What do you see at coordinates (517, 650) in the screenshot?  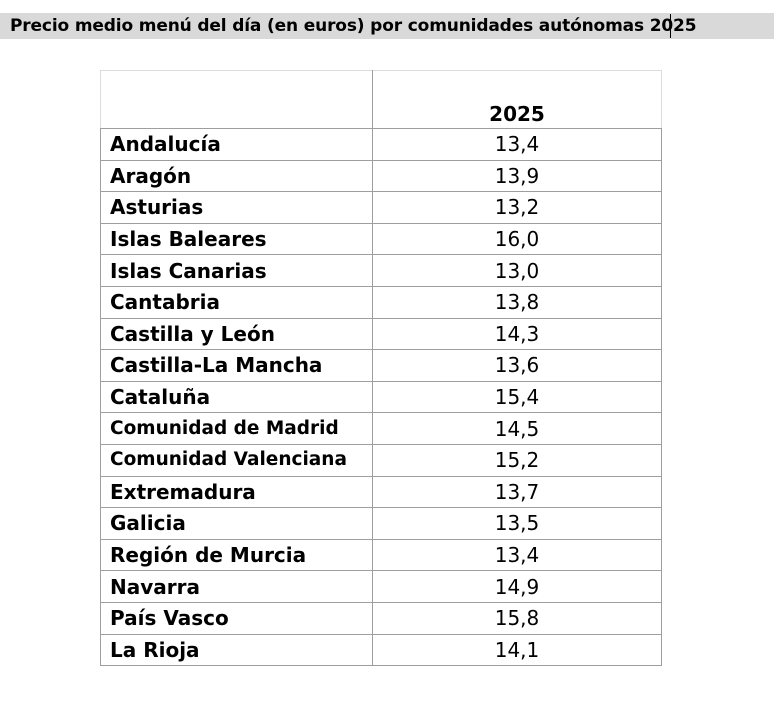 I see `price-value-cell: 14,1` at bounding box center [517, 650].